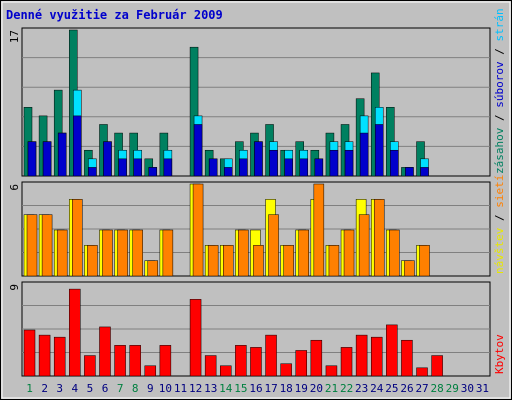 The image size is (512, 400). Describe the element at coordinates (135, 388) in the screenshot. I see `x-tick-label: 8` at that location.